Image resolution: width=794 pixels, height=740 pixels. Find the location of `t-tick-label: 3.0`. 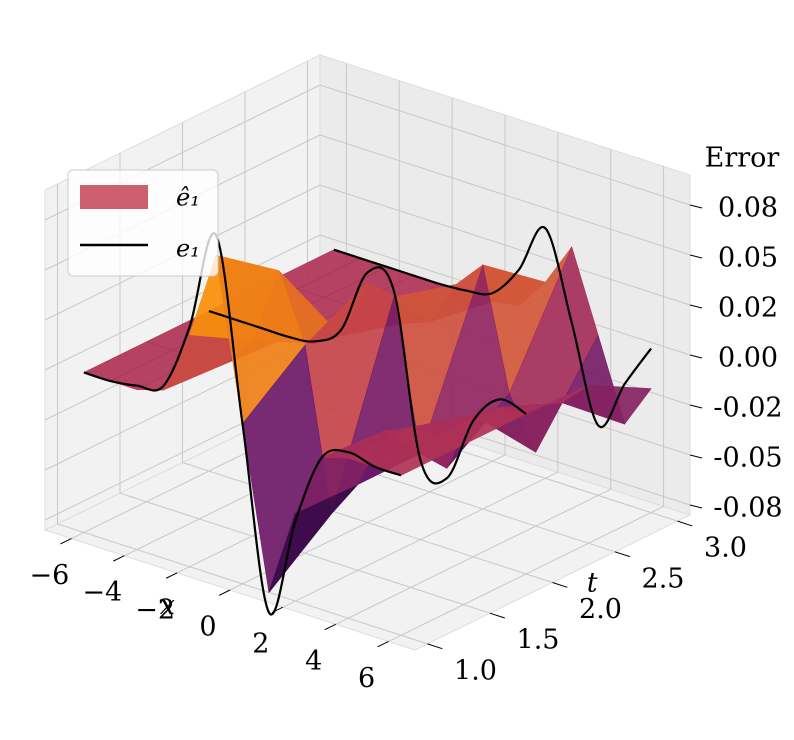

t-tick-label: 3.0 is located at coordinates (725, 548).